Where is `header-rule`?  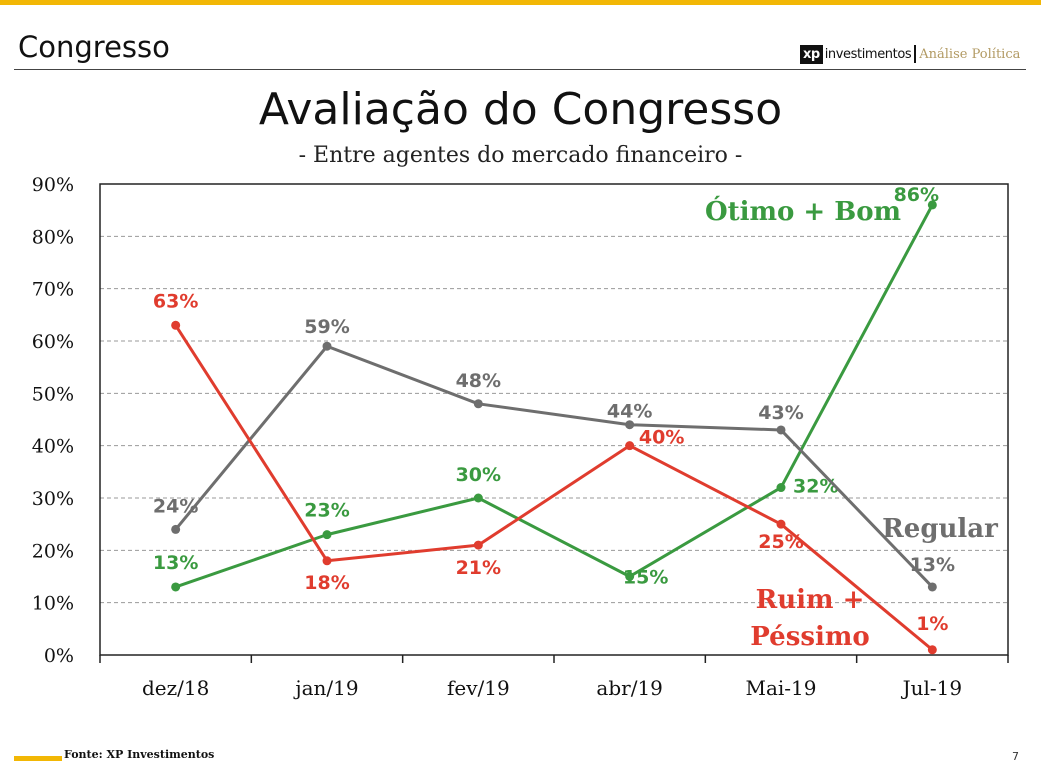
header-rule is located at coordinates (520, 69).